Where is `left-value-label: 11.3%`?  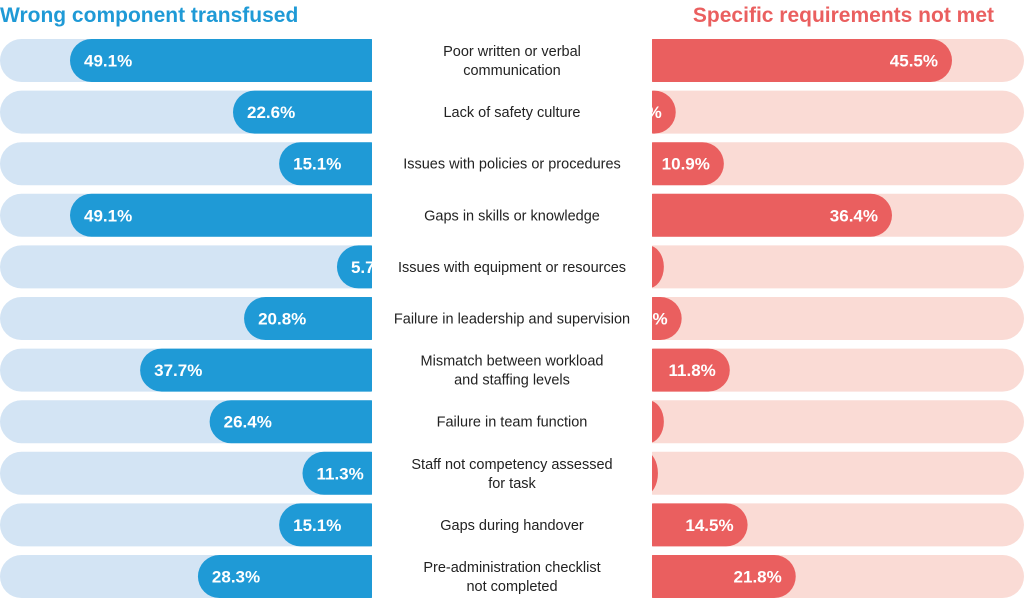 left-value-label: 11.3% is located at coordinates (339, 473).